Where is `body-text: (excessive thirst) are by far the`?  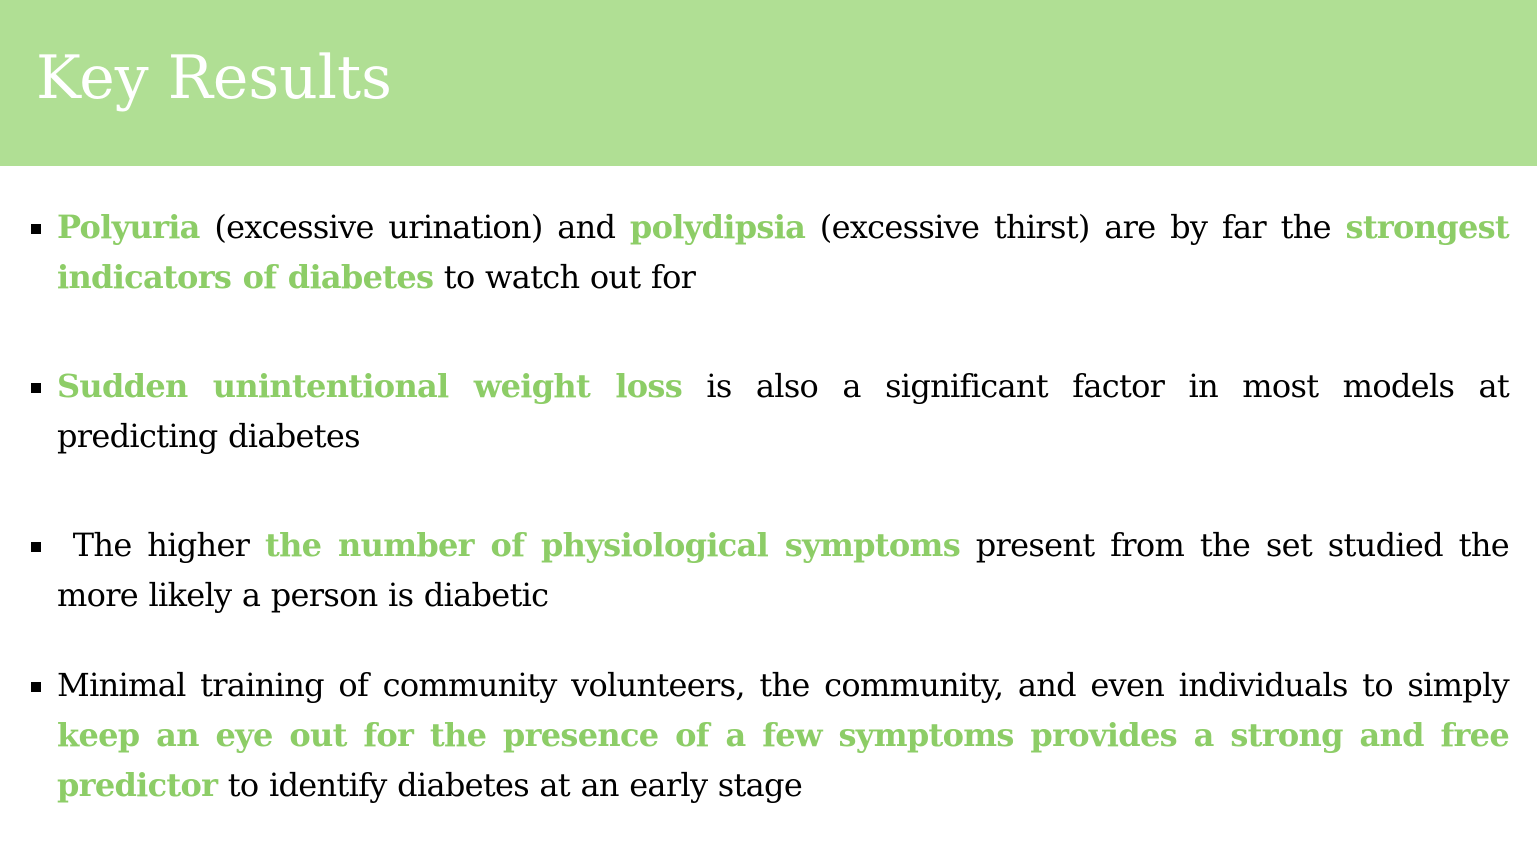
body-text: (excessive thirst) are by far the is located at coordinates (1075, 227).